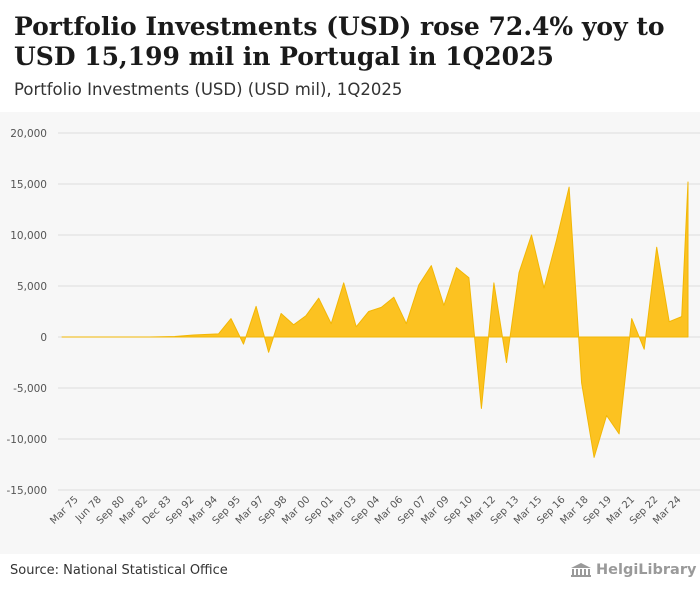 This screenshot has width=700, height=596. What do you see at coordinates (646, 570) in the screenshot?
I see `brand-name: HelgiLibrary` at bounding box center [646, 570].